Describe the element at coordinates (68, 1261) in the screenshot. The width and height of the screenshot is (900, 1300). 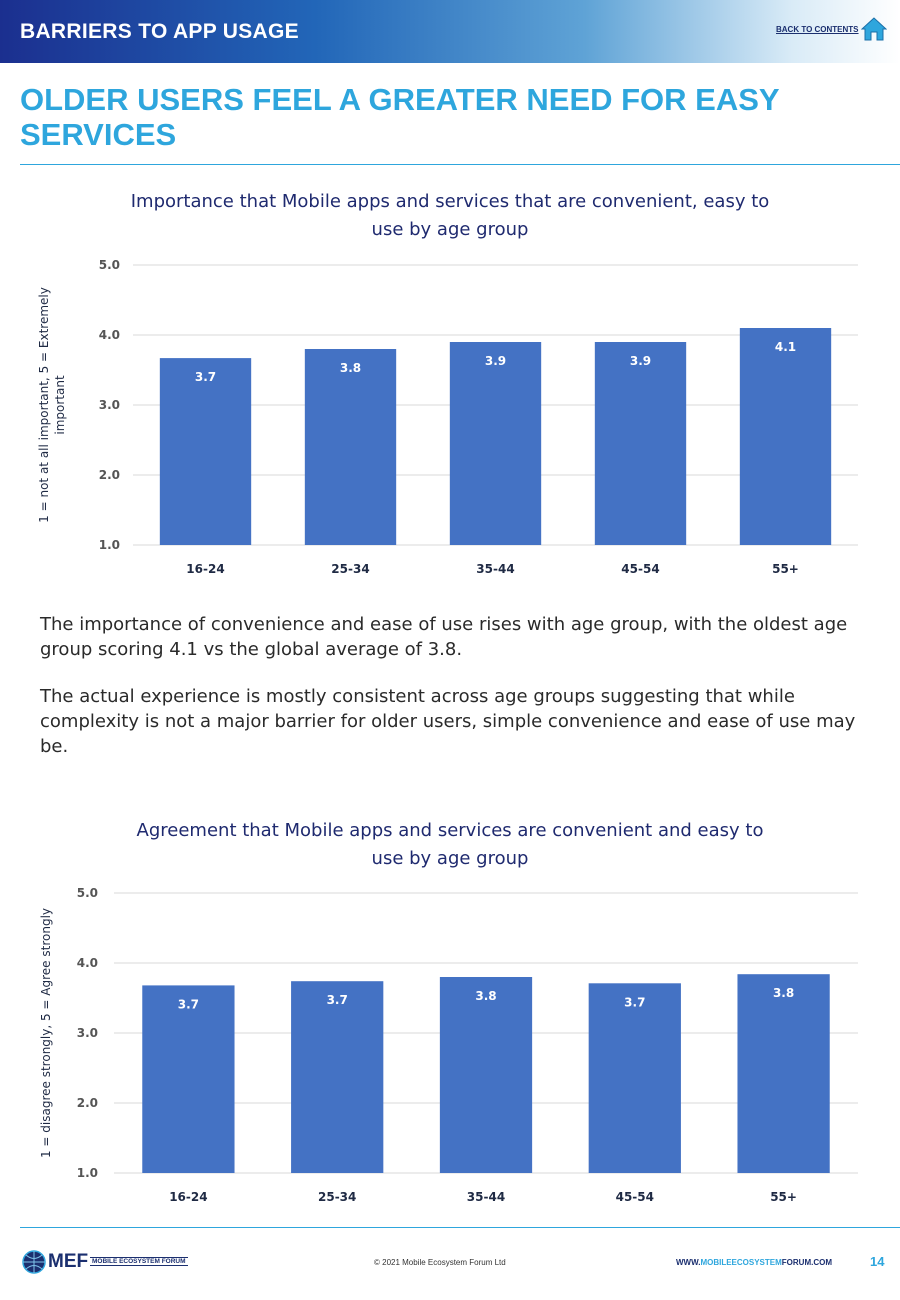
I see `footer-logo-text: MEF` at that location.